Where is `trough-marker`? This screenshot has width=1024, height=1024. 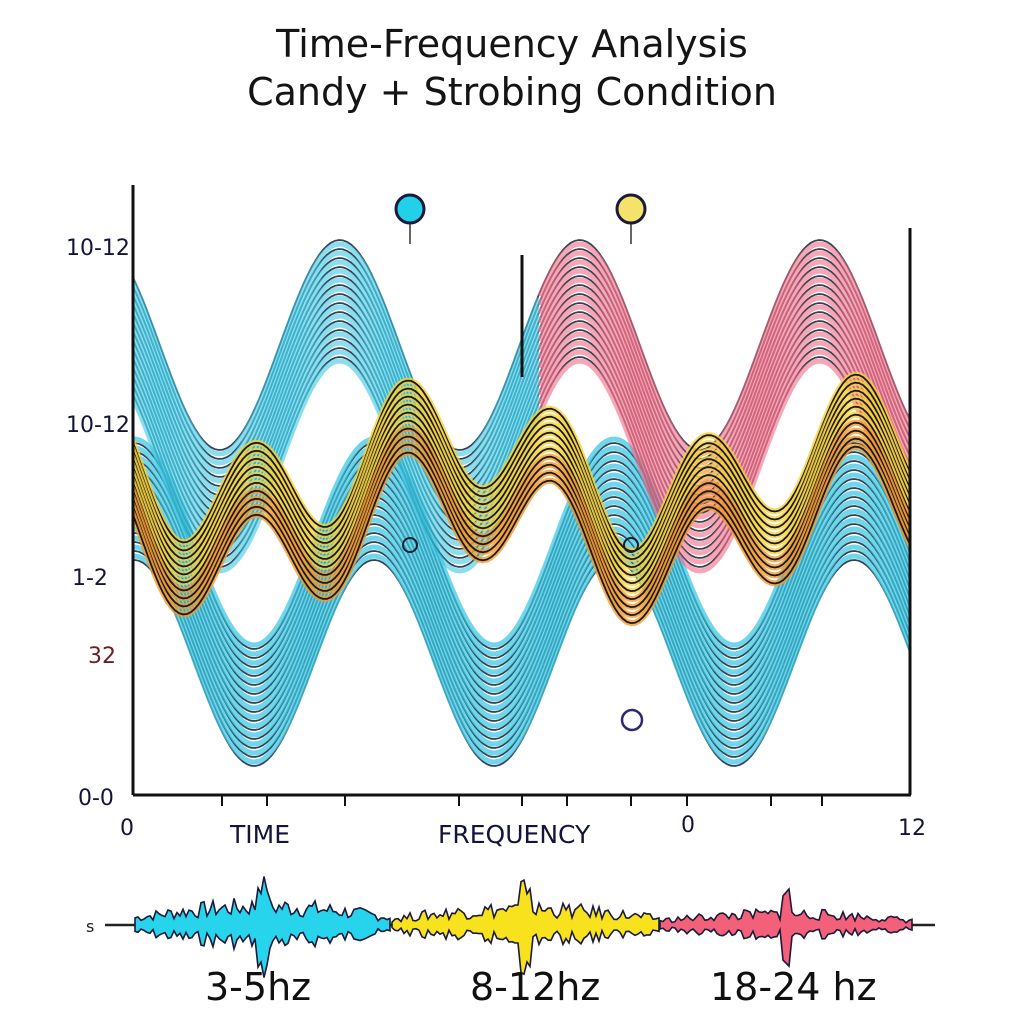 trough-marker is located at coordinates (632, 720).